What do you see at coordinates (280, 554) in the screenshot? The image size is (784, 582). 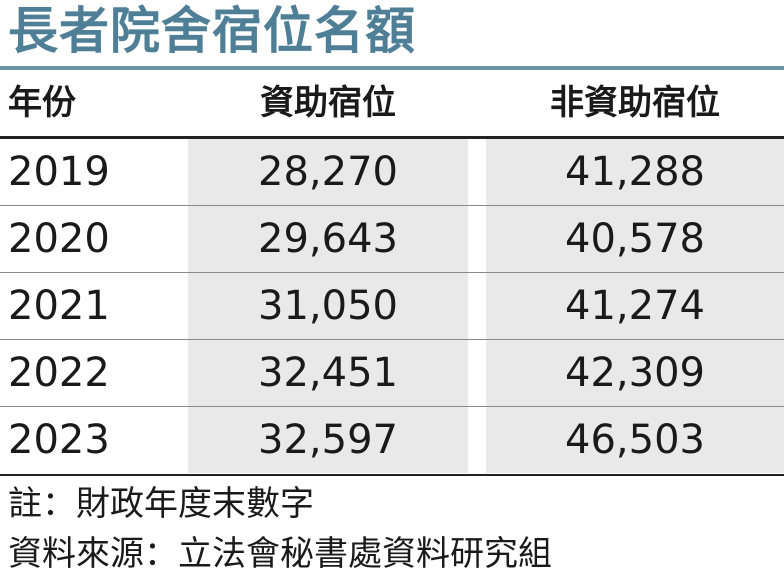 I see `source-note: 資料來源：立法會秘書處資料研究組` at bounding box center [280, 554].